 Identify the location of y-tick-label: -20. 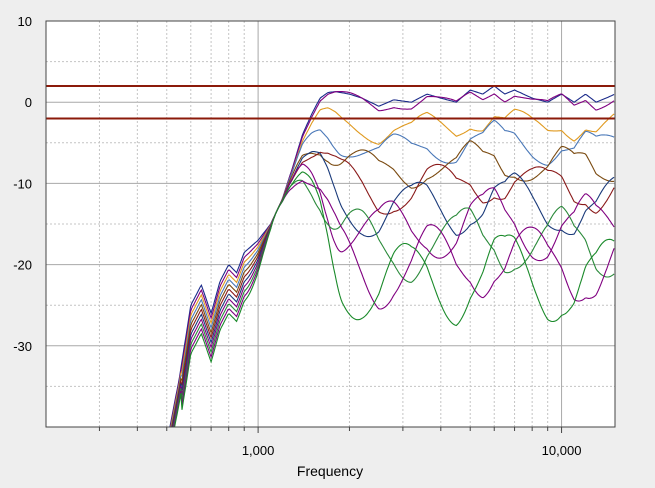
(22, 265).